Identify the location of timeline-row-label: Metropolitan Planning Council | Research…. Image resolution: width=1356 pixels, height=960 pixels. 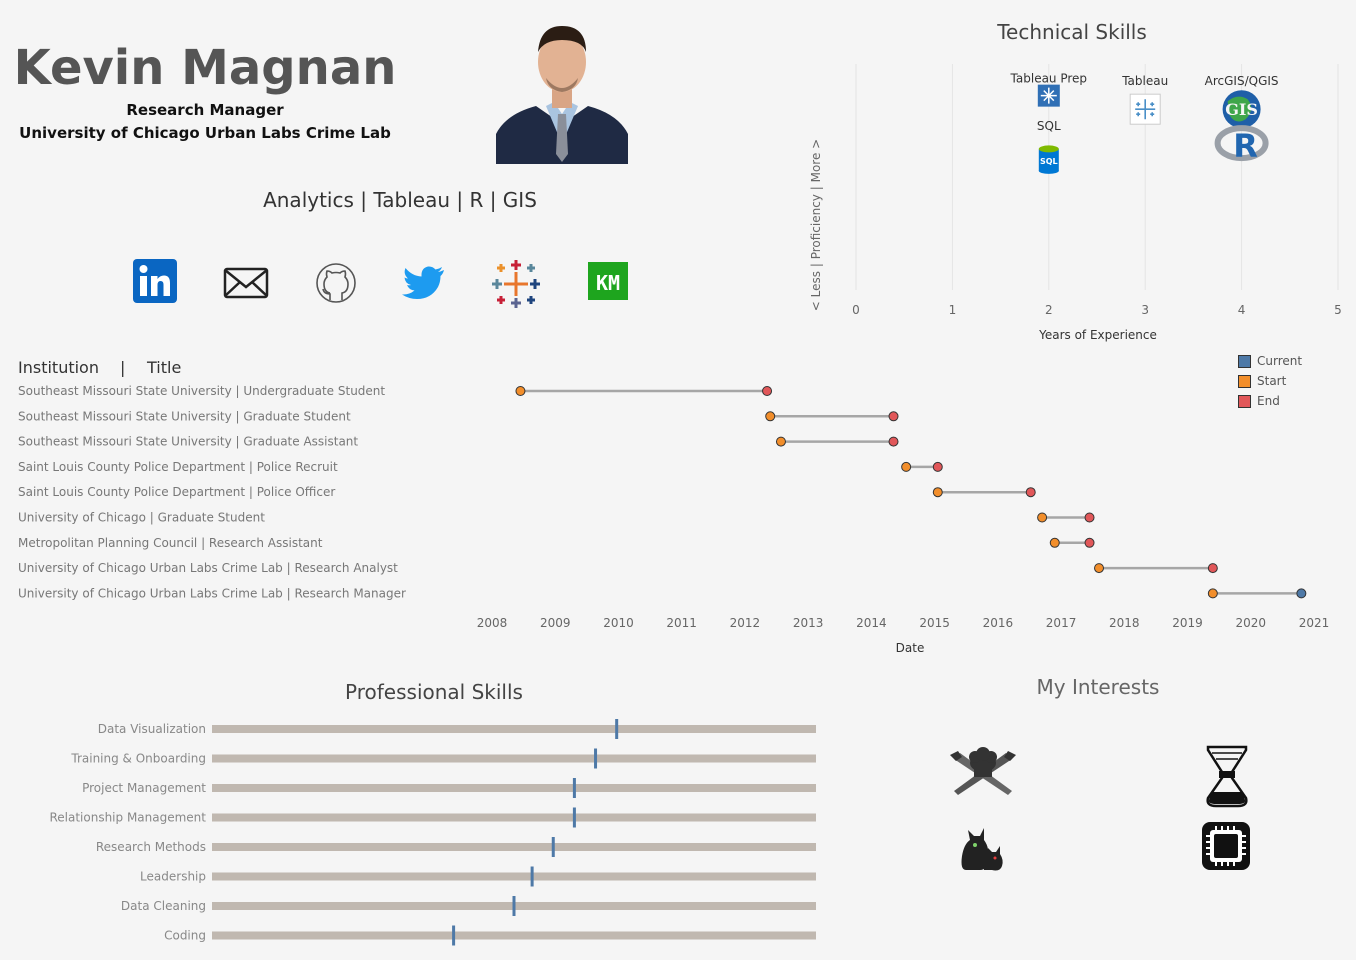
(170, 543).